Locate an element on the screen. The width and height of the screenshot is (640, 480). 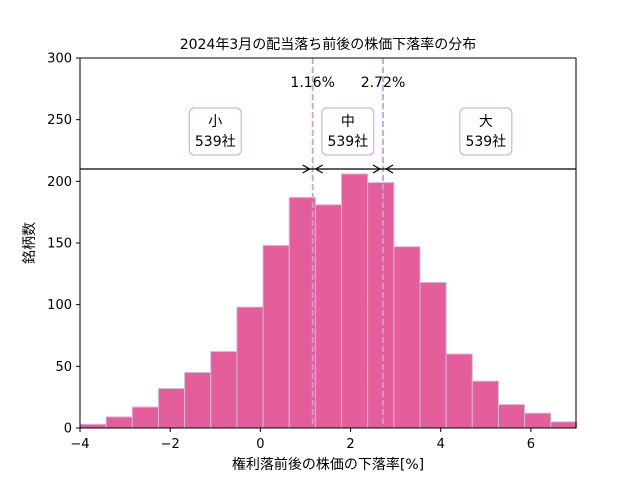
x-tick-label-2: 0 is located at coordinates (260, 444).